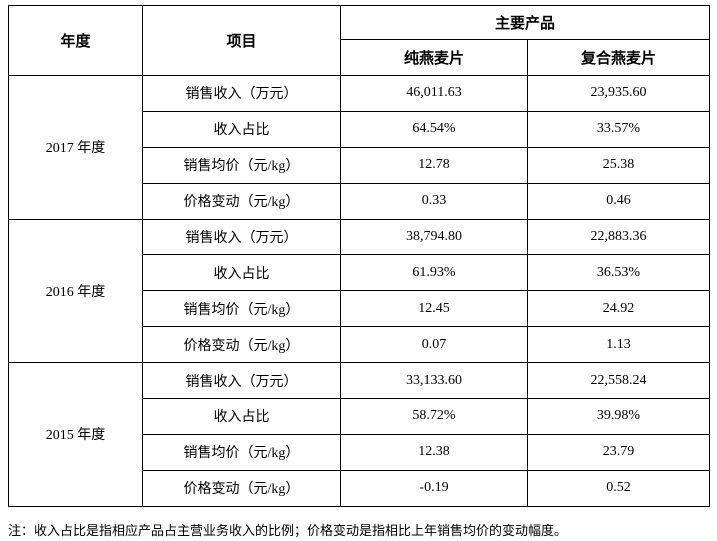 The image size is (717, 541). Describe the element at coordinates (618, 237) in the screenshot. I see `value-cell: 22,883.36` at that location.